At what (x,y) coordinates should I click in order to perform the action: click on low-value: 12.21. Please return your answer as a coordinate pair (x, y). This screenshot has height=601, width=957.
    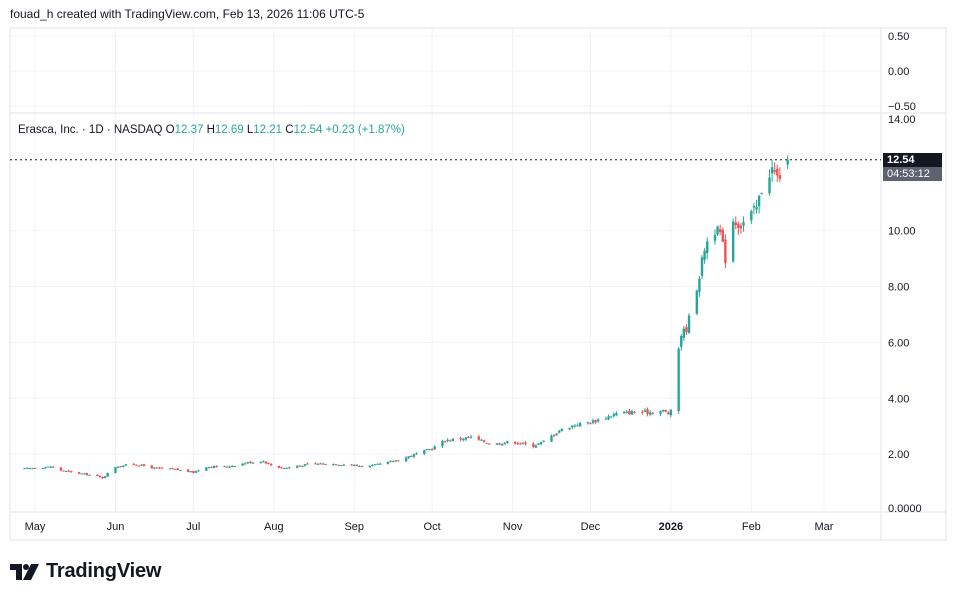
    Looking at the image, I should click on (268, 130).